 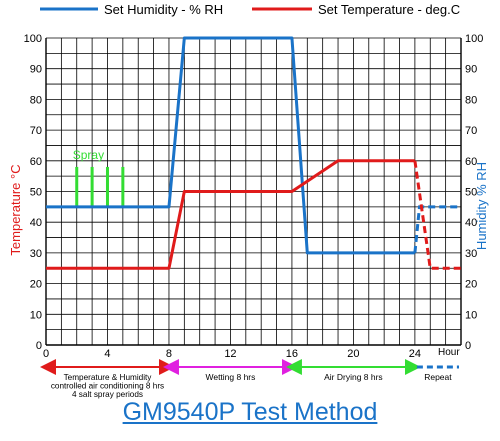 What do you see at coordinates (415, 354) in the screenshot?
I see `x-tick-label: 24` at bounding box center [415, 354].